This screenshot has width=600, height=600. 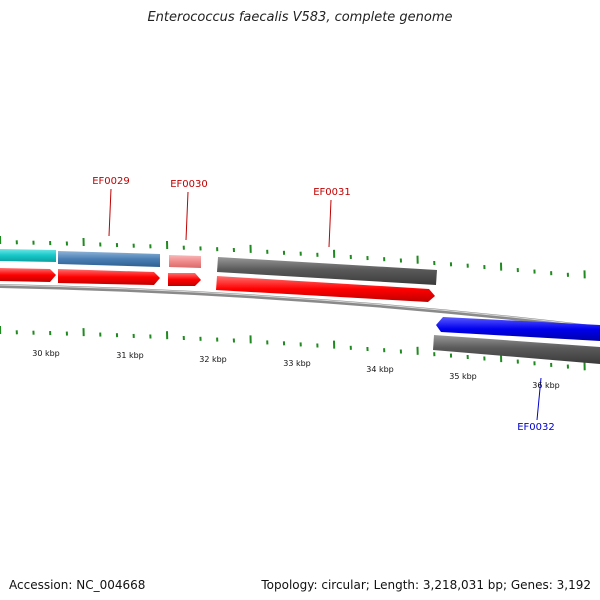 What do you see at coordinates (293, 348) in the screenshot?
I see `inner-tick-marks` at bounding box center [293, 348].